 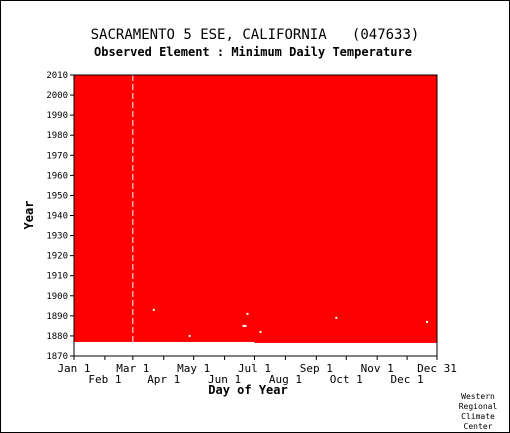 What do you see at coordinates (57, 176) in the screenshot?
I see `y-tick-label: 1960` at bounding box center [57, 176].